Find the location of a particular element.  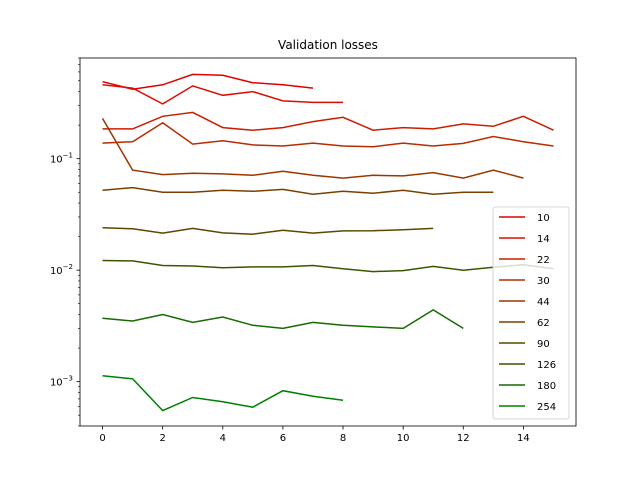

chart-title: Validation losses is located at coordinates (328, 45).